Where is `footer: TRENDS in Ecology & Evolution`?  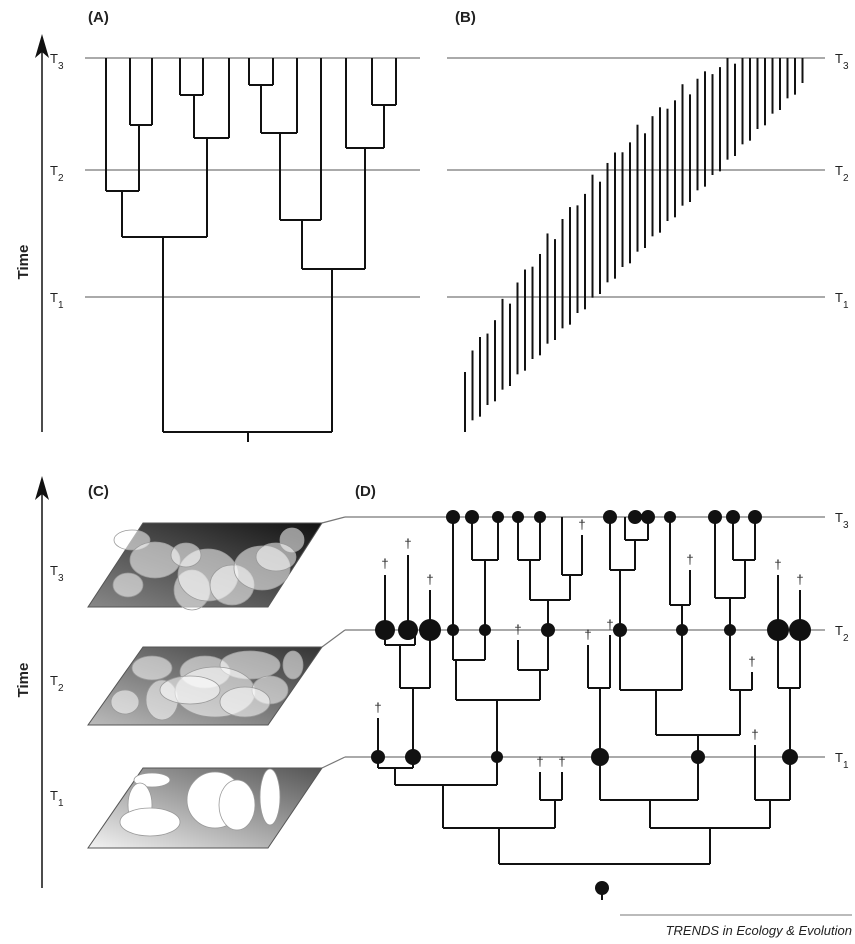 footer: TRENDS in Ecology & Evolution is located at coordinates (759, 930).